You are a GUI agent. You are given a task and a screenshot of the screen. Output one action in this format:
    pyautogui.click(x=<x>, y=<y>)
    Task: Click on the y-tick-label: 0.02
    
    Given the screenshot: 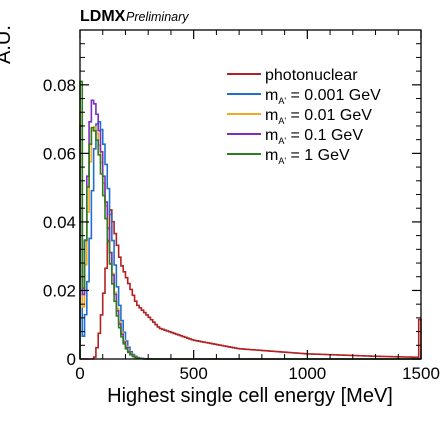 What is the action you would take?
    pyautogui.click(x=59, y=290)
    